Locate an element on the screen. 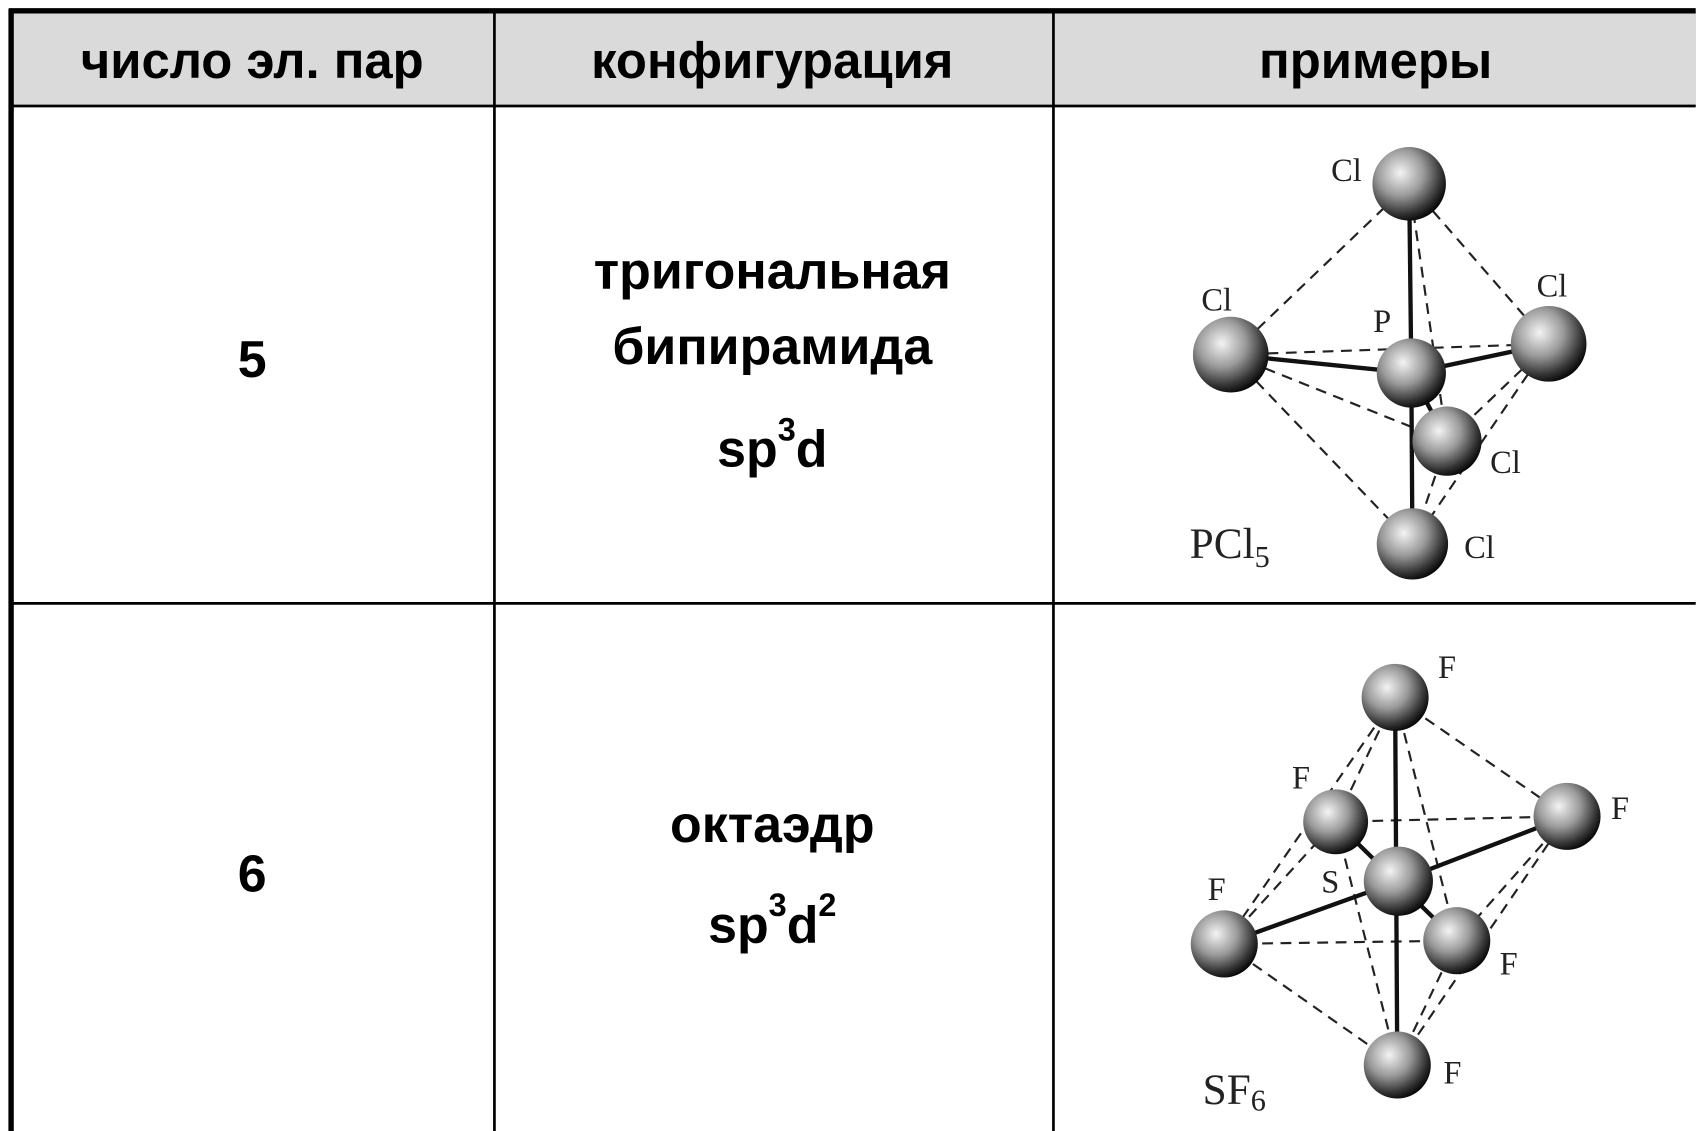  formula-part: SF is located at coordinates (1227, 1090).